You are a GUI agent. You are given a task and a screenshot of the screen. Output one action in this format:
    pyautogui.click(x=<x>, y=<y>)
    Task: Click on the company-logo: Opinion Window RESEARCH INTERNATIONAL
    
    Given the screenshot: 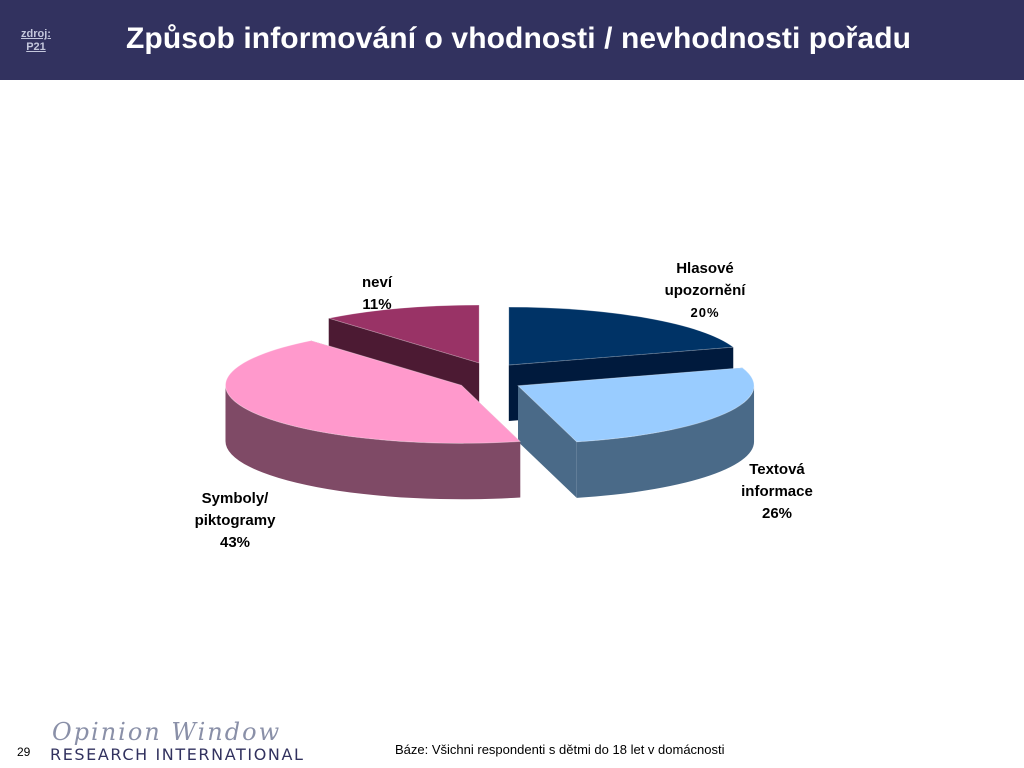 What is the action you would take?
    pyautogui.click(x=176, y=742)
    